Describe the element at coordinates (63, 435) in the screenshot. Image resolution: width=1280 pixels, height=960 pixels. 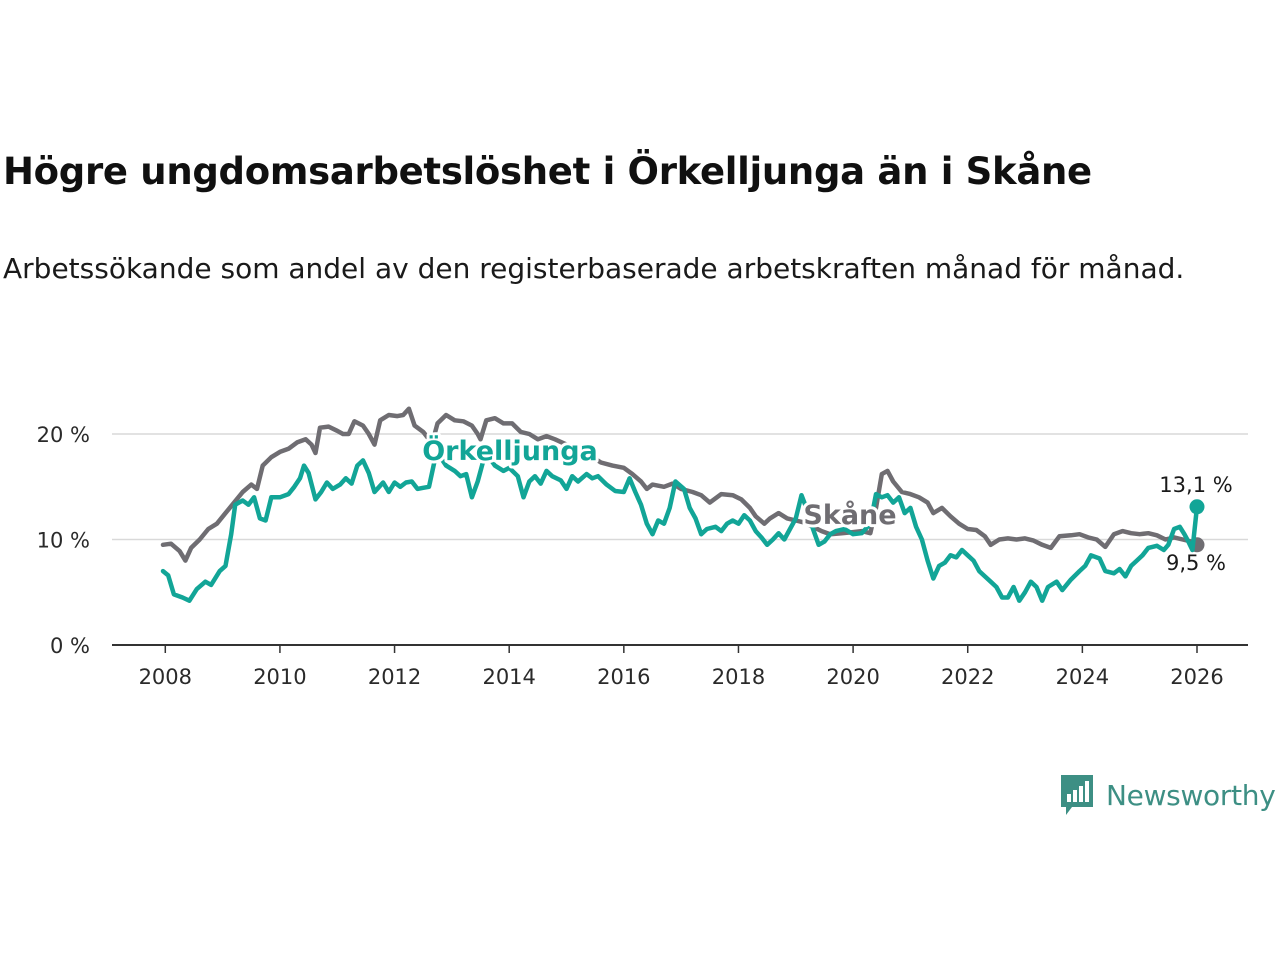
I see `y-tick-label: 20 %` at that location.